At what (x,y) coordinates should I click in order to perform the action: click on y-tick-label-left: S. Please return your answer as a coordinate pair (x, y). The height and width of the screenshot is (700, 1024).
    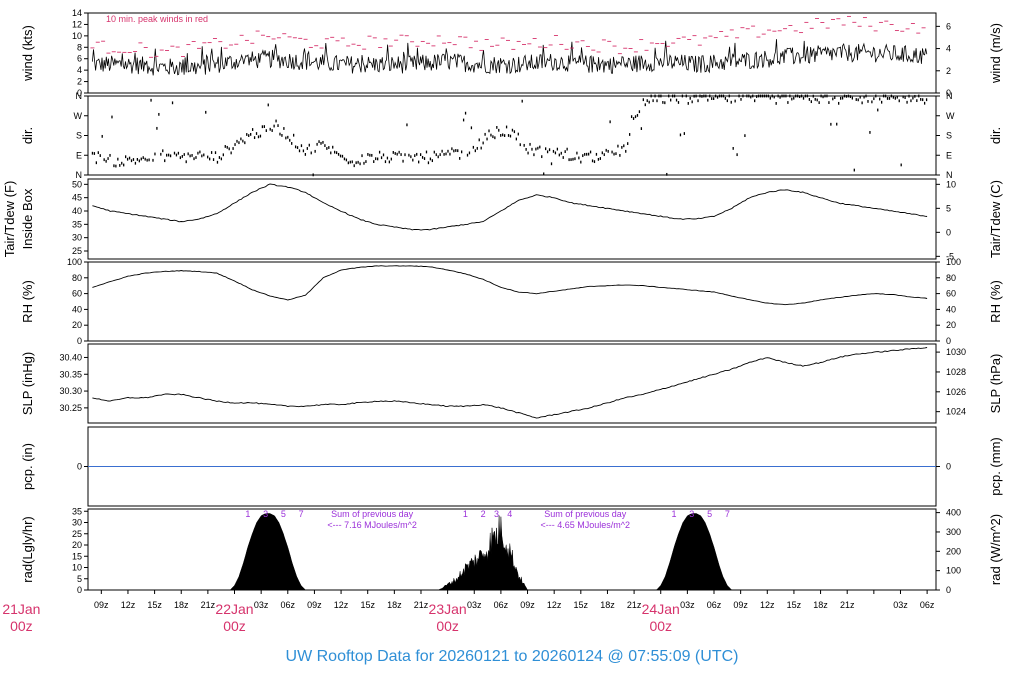
    Looking at the image, I should click on (79, 136).